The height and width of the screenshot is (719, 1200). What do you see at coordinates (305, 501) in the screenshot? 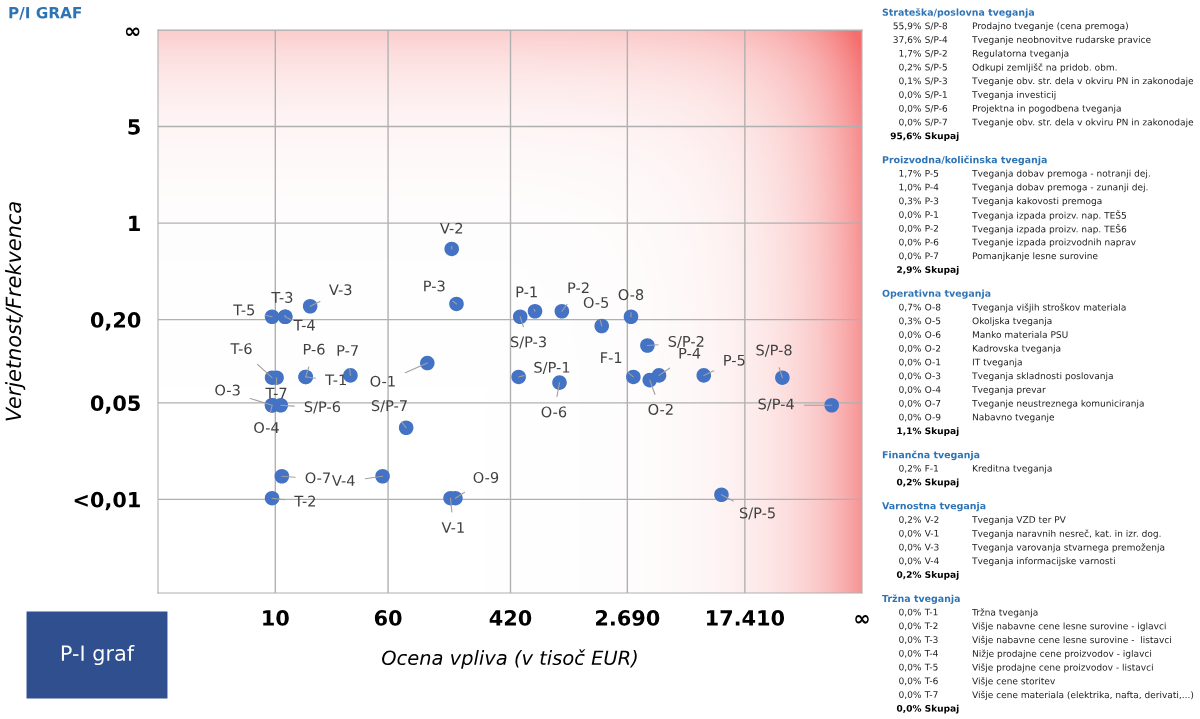
I see `annotation: T-2` at bounding box center [305, 501].